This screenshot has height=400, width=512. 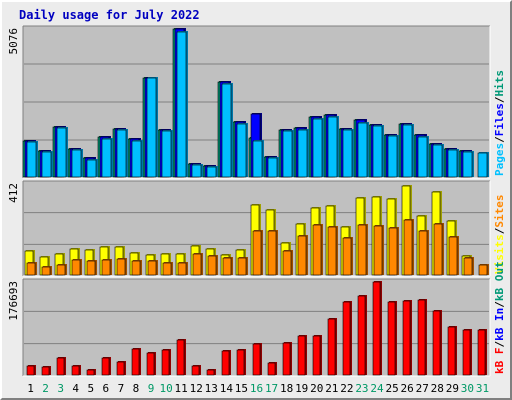 I want to click on legend-entry-sites: Sites, so click(x=499, y=211).